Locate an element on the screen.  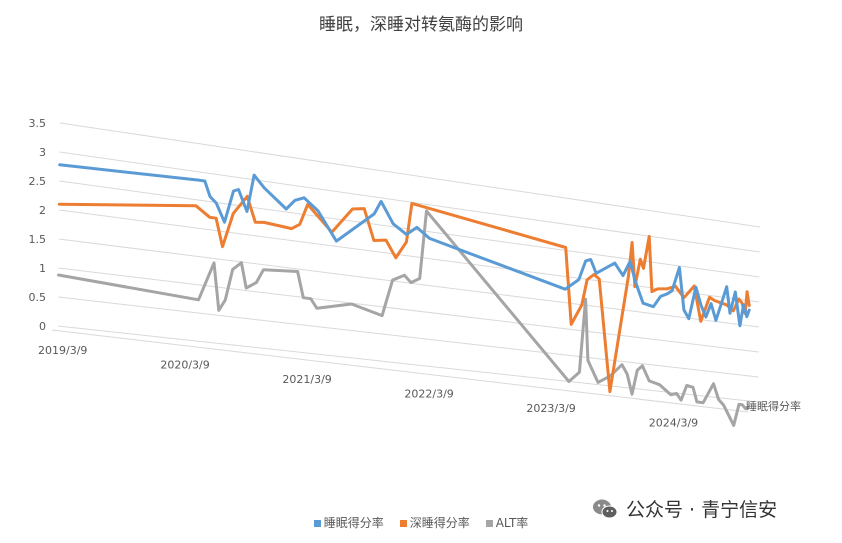
y-tick-label: 2.5 is located at coordinates (38, 181).